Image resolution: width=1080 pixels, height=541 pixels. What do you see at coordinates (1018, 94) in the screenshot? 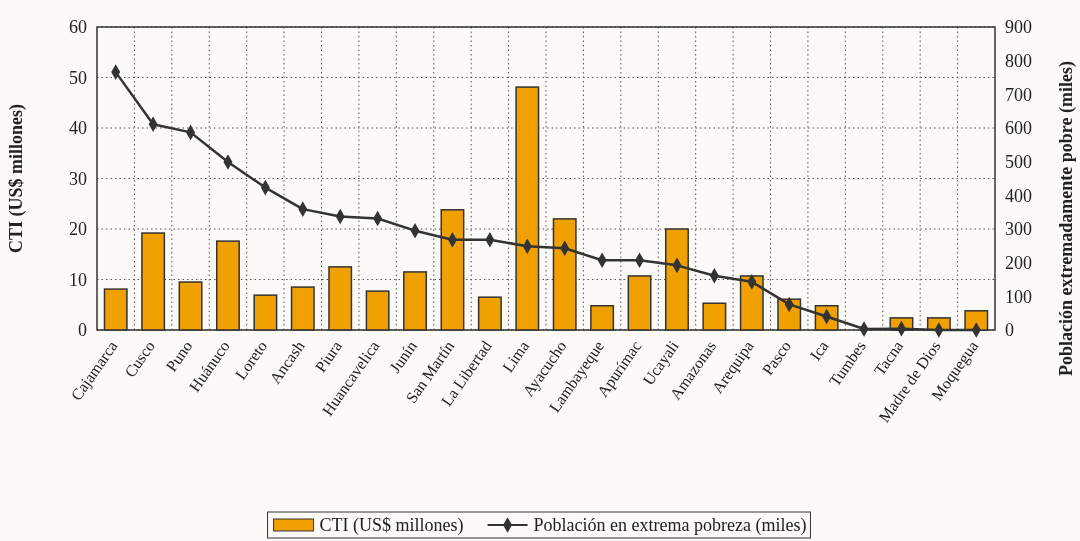
I see `y2-tick-label: 700` at bounding box center [1018, 94].